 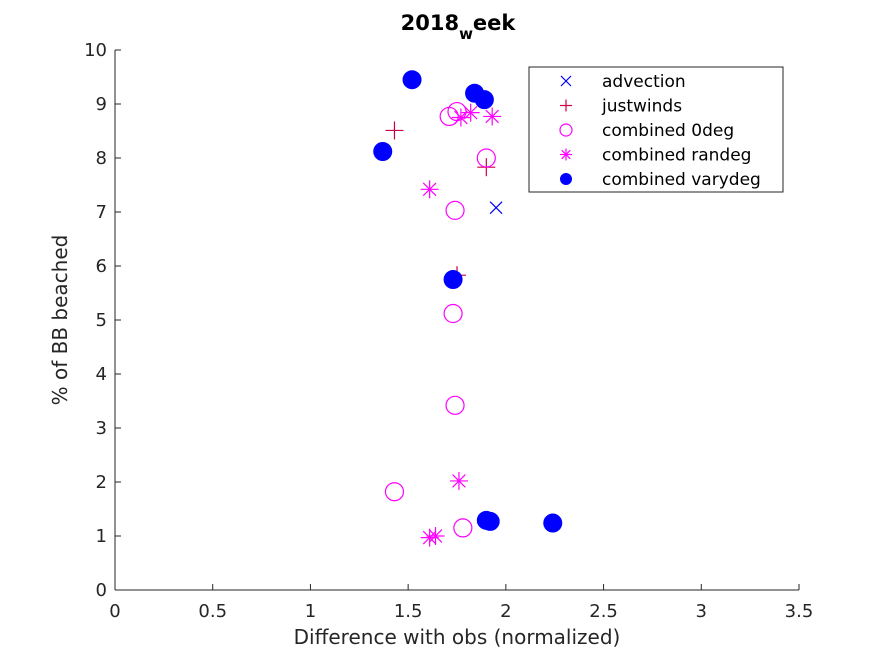 I want to click on legend-label-justwinds: justwinds, so click(x=641, y=107).